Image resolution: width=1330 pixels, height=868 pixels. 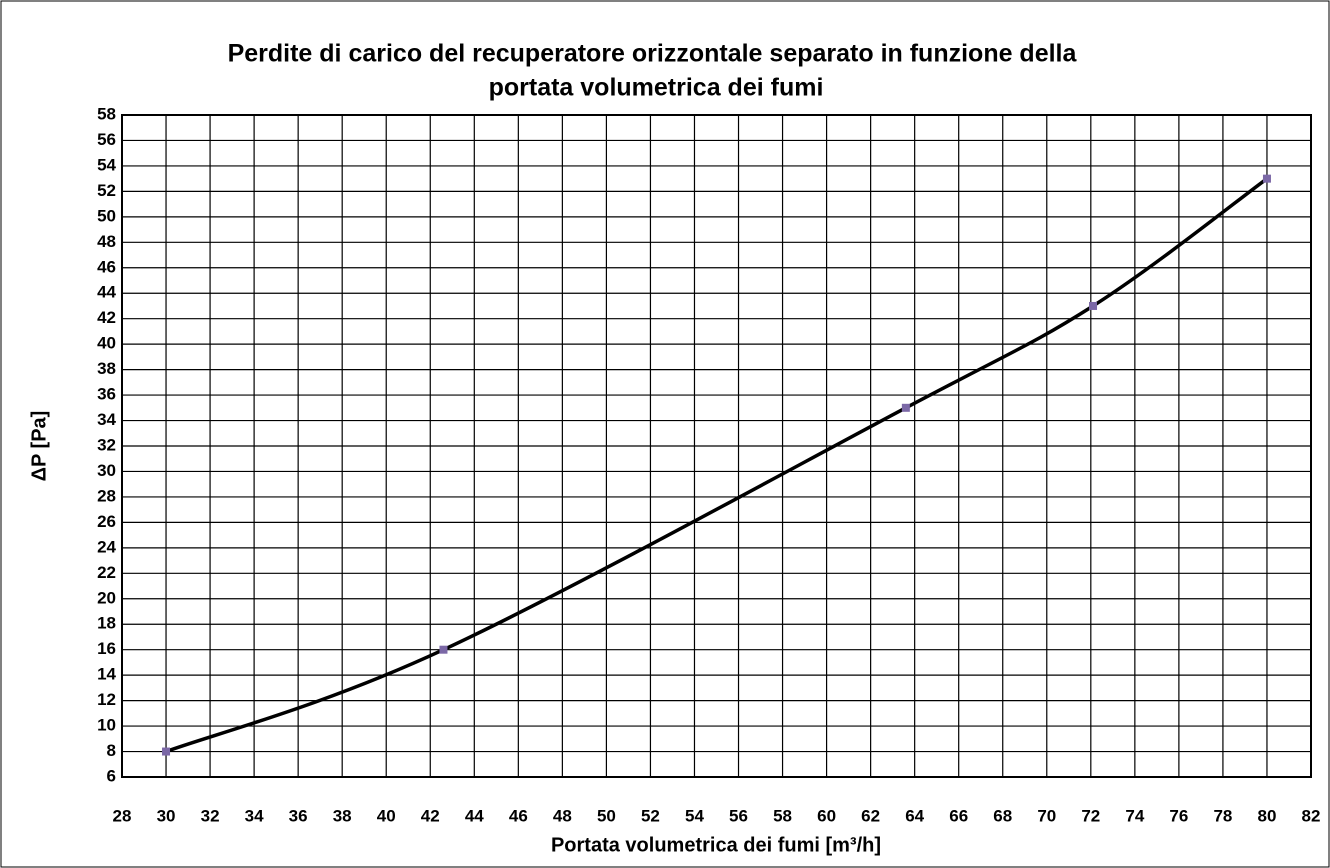 I want to click on x-tick-label: 74, so click(x=1134, y=815).